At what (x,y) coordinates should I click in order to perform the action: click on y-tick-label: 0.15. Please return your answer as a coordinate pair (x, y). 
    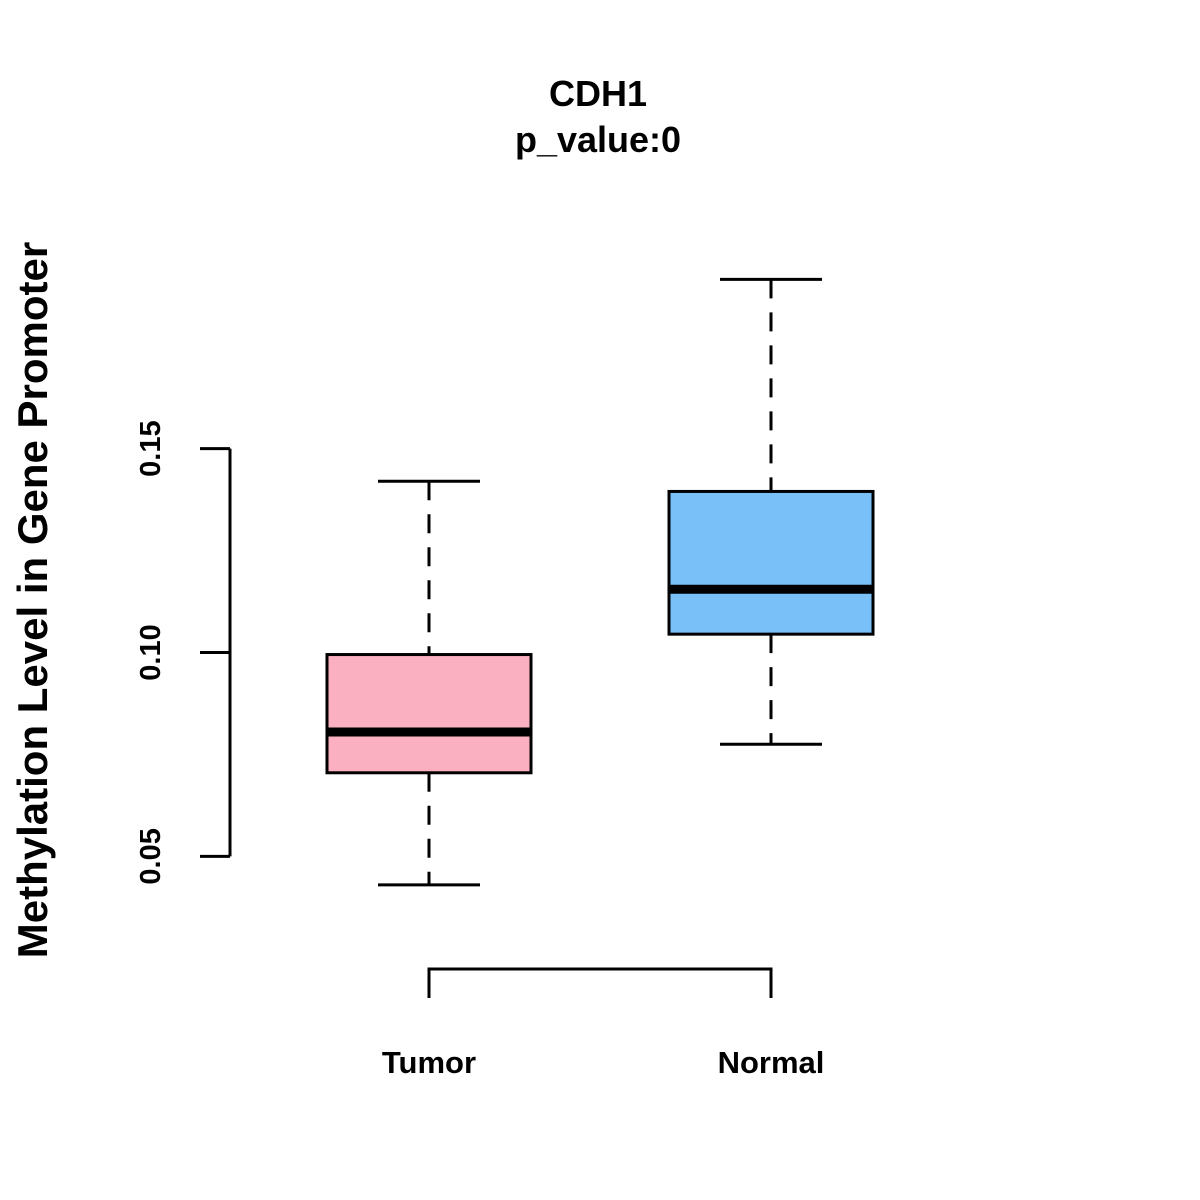
    Looking at the image, I should click on (151, 448).